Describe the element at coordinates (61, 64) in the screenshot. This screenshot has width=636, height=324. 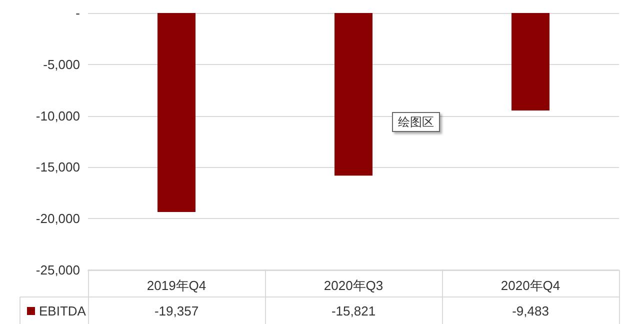
I see `y-tick-label: -5,000` at that location.